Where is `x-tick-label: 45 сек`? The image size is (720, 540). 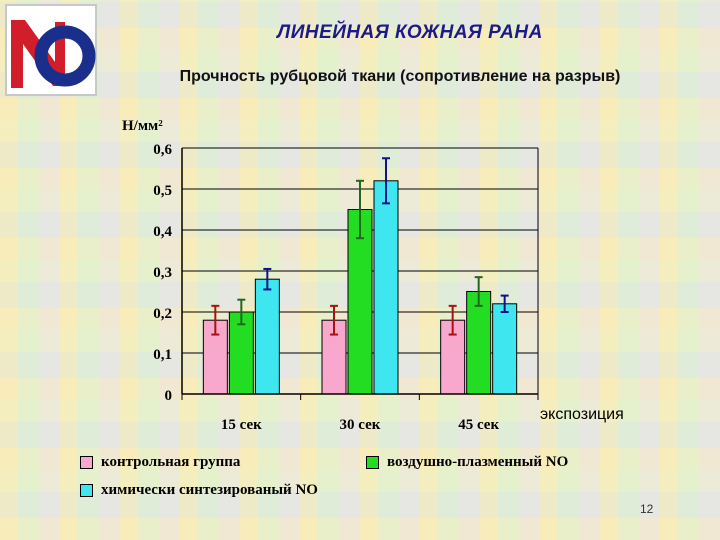
x-tick-label: 45 сек is located at coordinates (478, 425).